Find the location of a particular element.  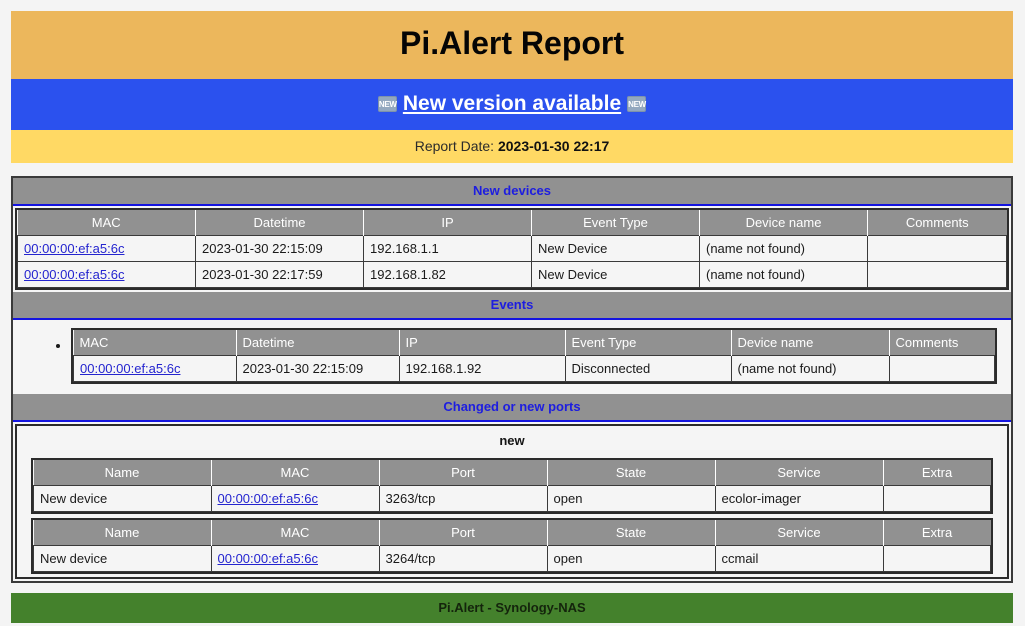

report-title-band: Pi.Alert Report is located at coordinates (512, 45).